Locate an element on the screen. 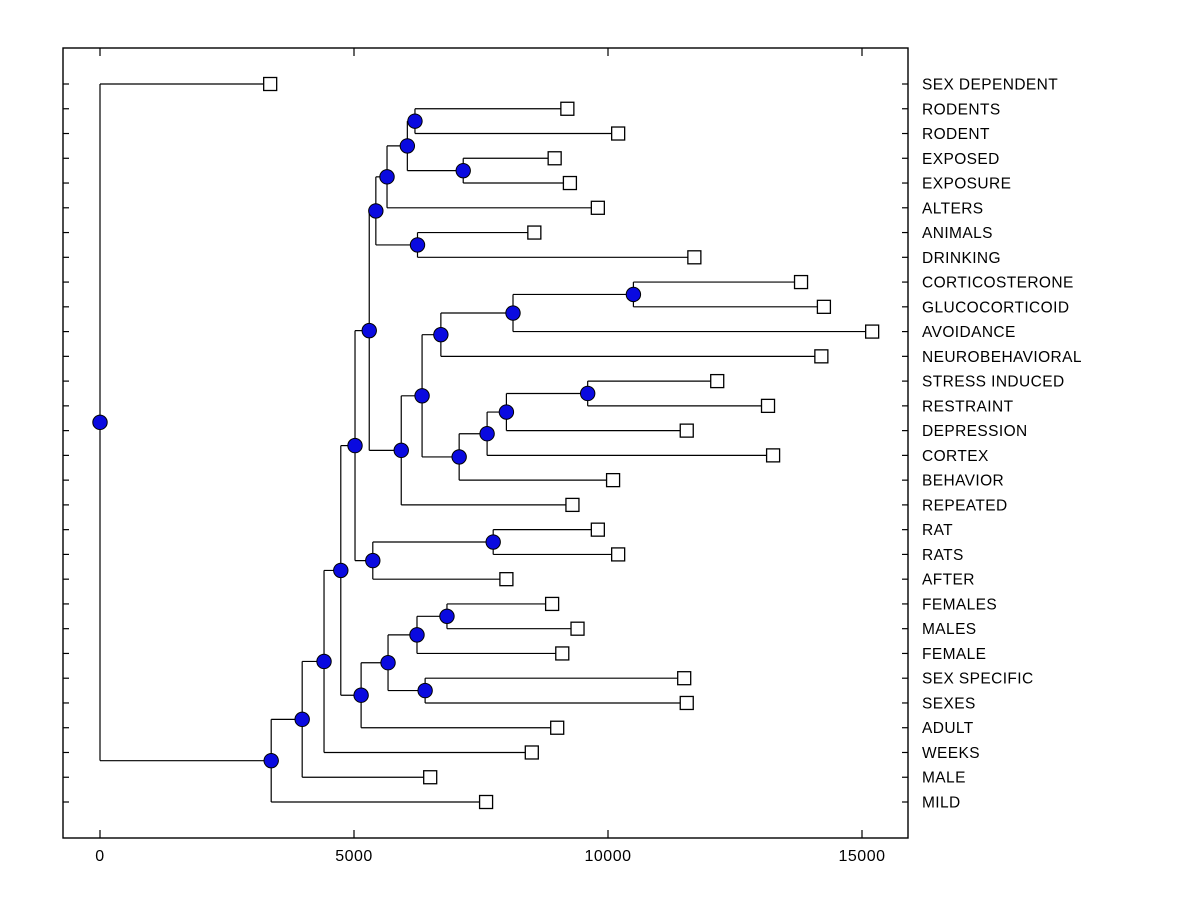 The height and width of the screenshot is (900, 1200). leaf-label: SEXES is located at coordinates (949, 703).